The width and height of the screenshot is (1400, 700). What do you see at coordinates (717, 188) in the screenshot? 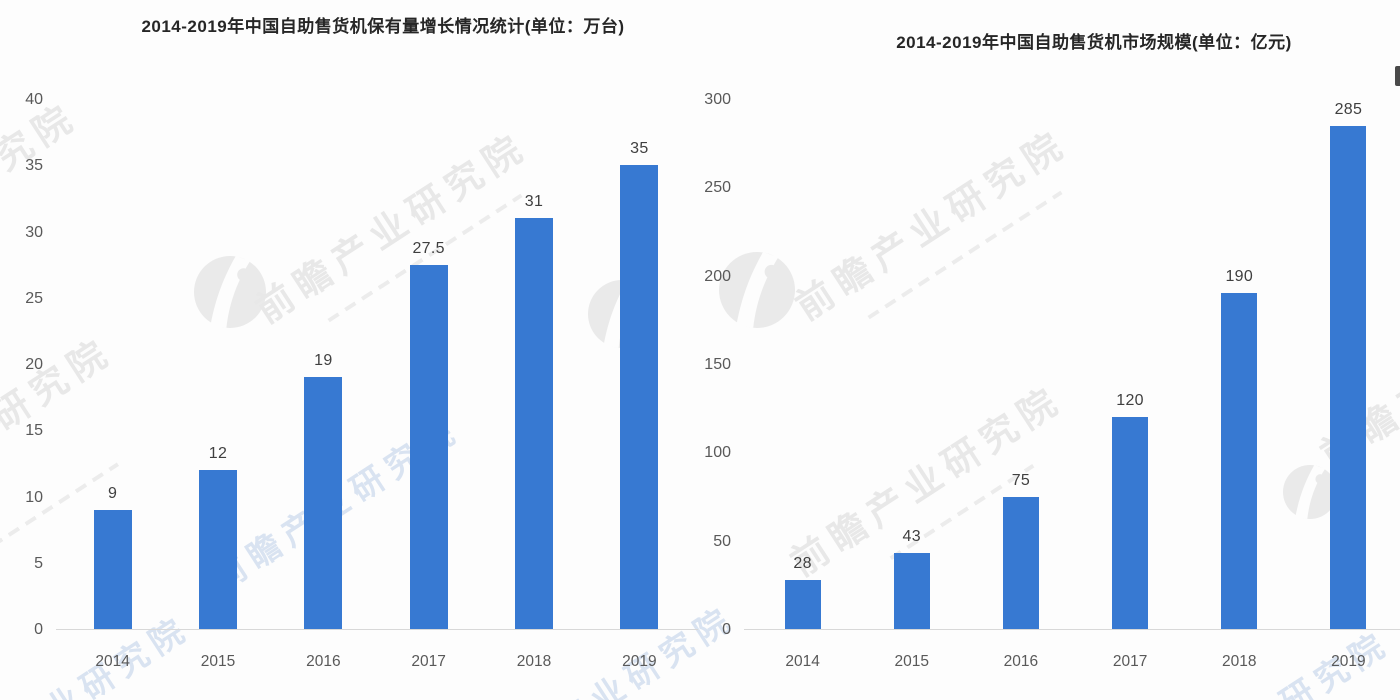
I see `y-tick-label: 250` at bounding box center [717, 188].